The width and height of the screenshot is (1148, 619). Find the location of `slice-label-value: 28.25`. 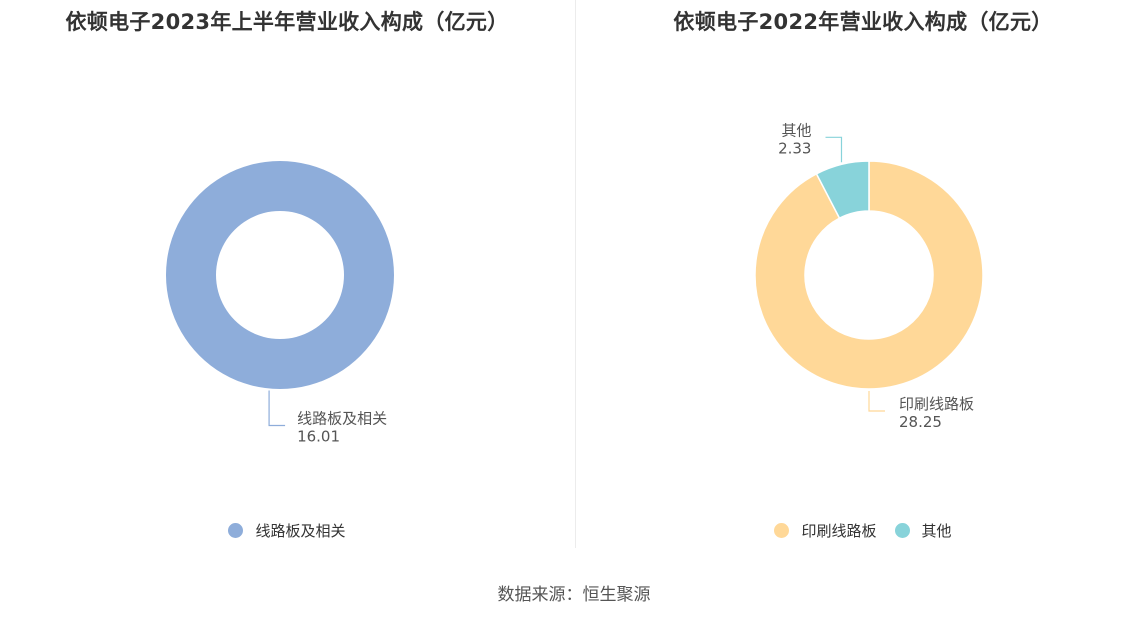

slice-label-value: 28.25 is located at coordinates (920, 422).